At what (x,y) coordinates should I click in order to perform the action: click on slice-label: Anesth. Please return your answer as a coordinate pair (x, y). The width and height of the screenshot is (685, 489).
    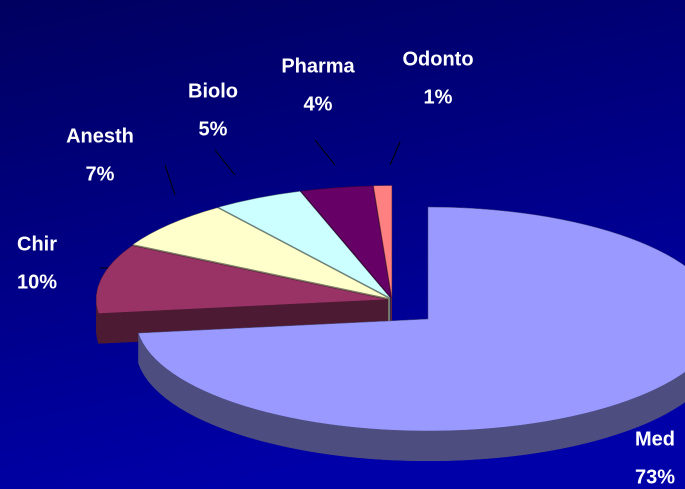
    Looking at the image, I should click on (100, 136).